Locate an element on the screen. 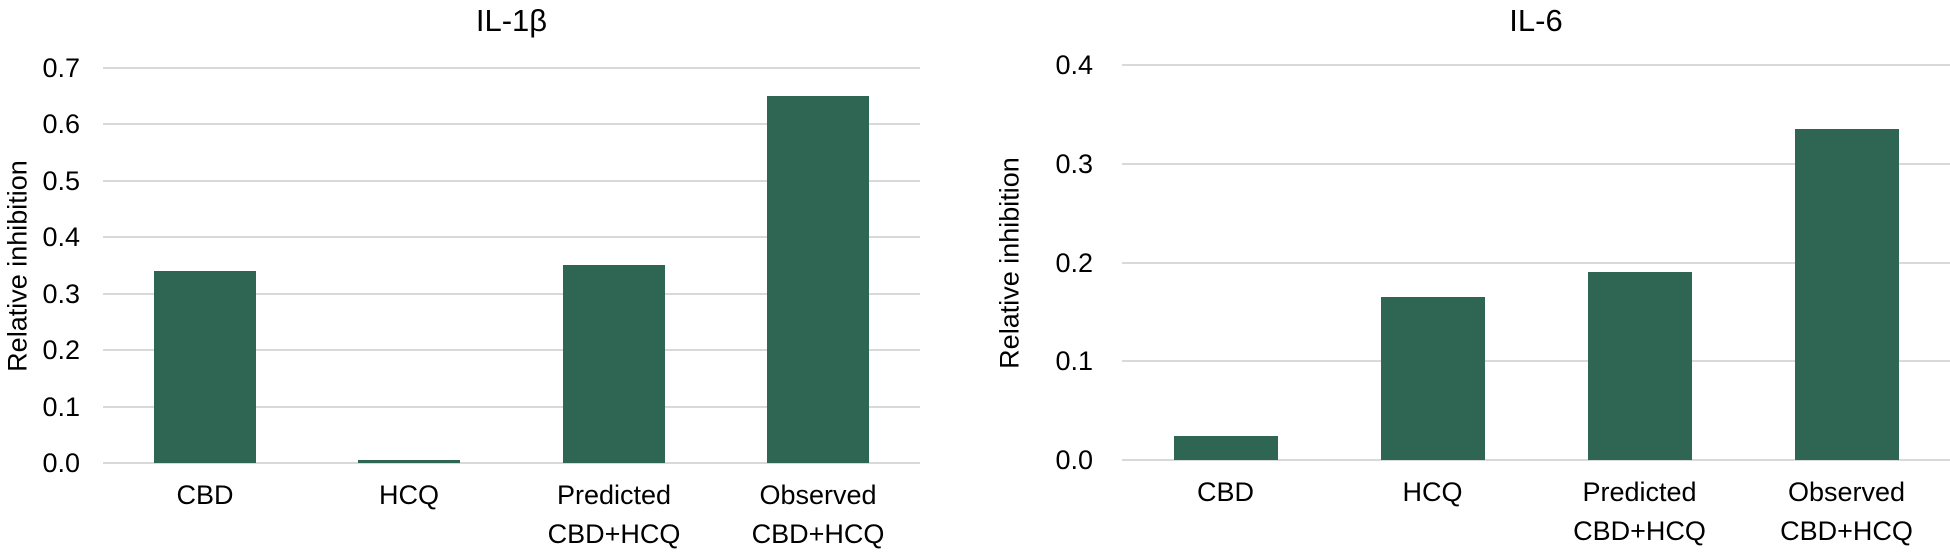  y-tick-label: 0.7 is located at coordinates (61, 68).